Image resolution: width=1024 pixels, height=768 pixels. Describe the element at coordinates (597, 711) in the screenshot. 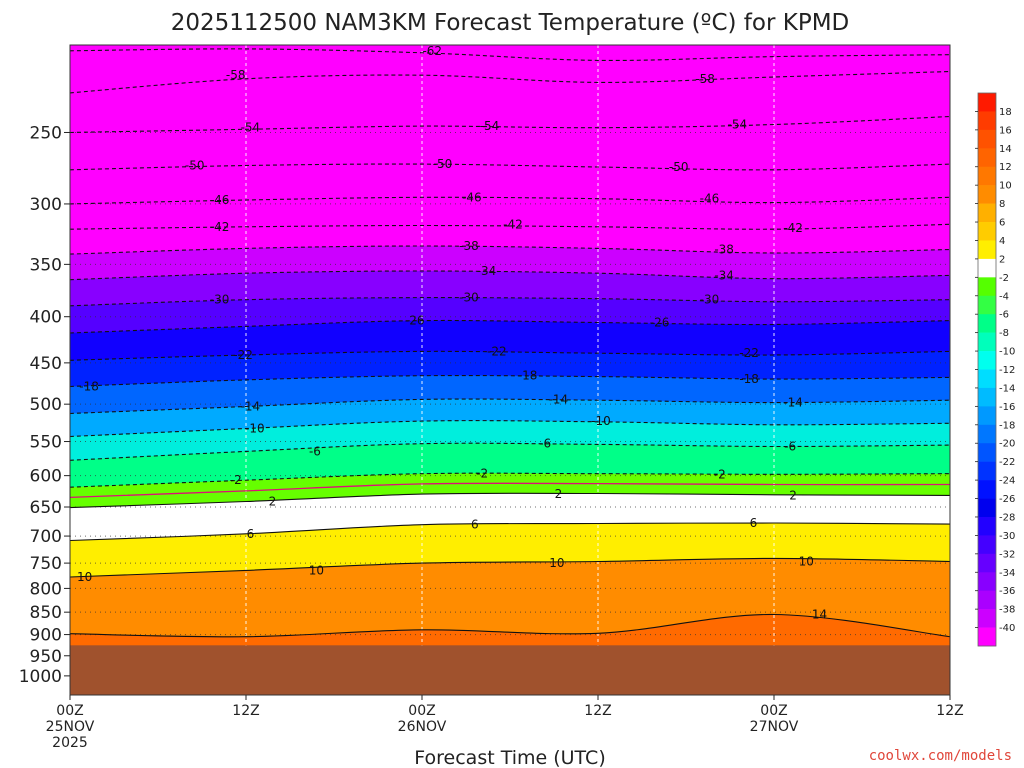

I see `x-tick-label: 12Z` at that location.